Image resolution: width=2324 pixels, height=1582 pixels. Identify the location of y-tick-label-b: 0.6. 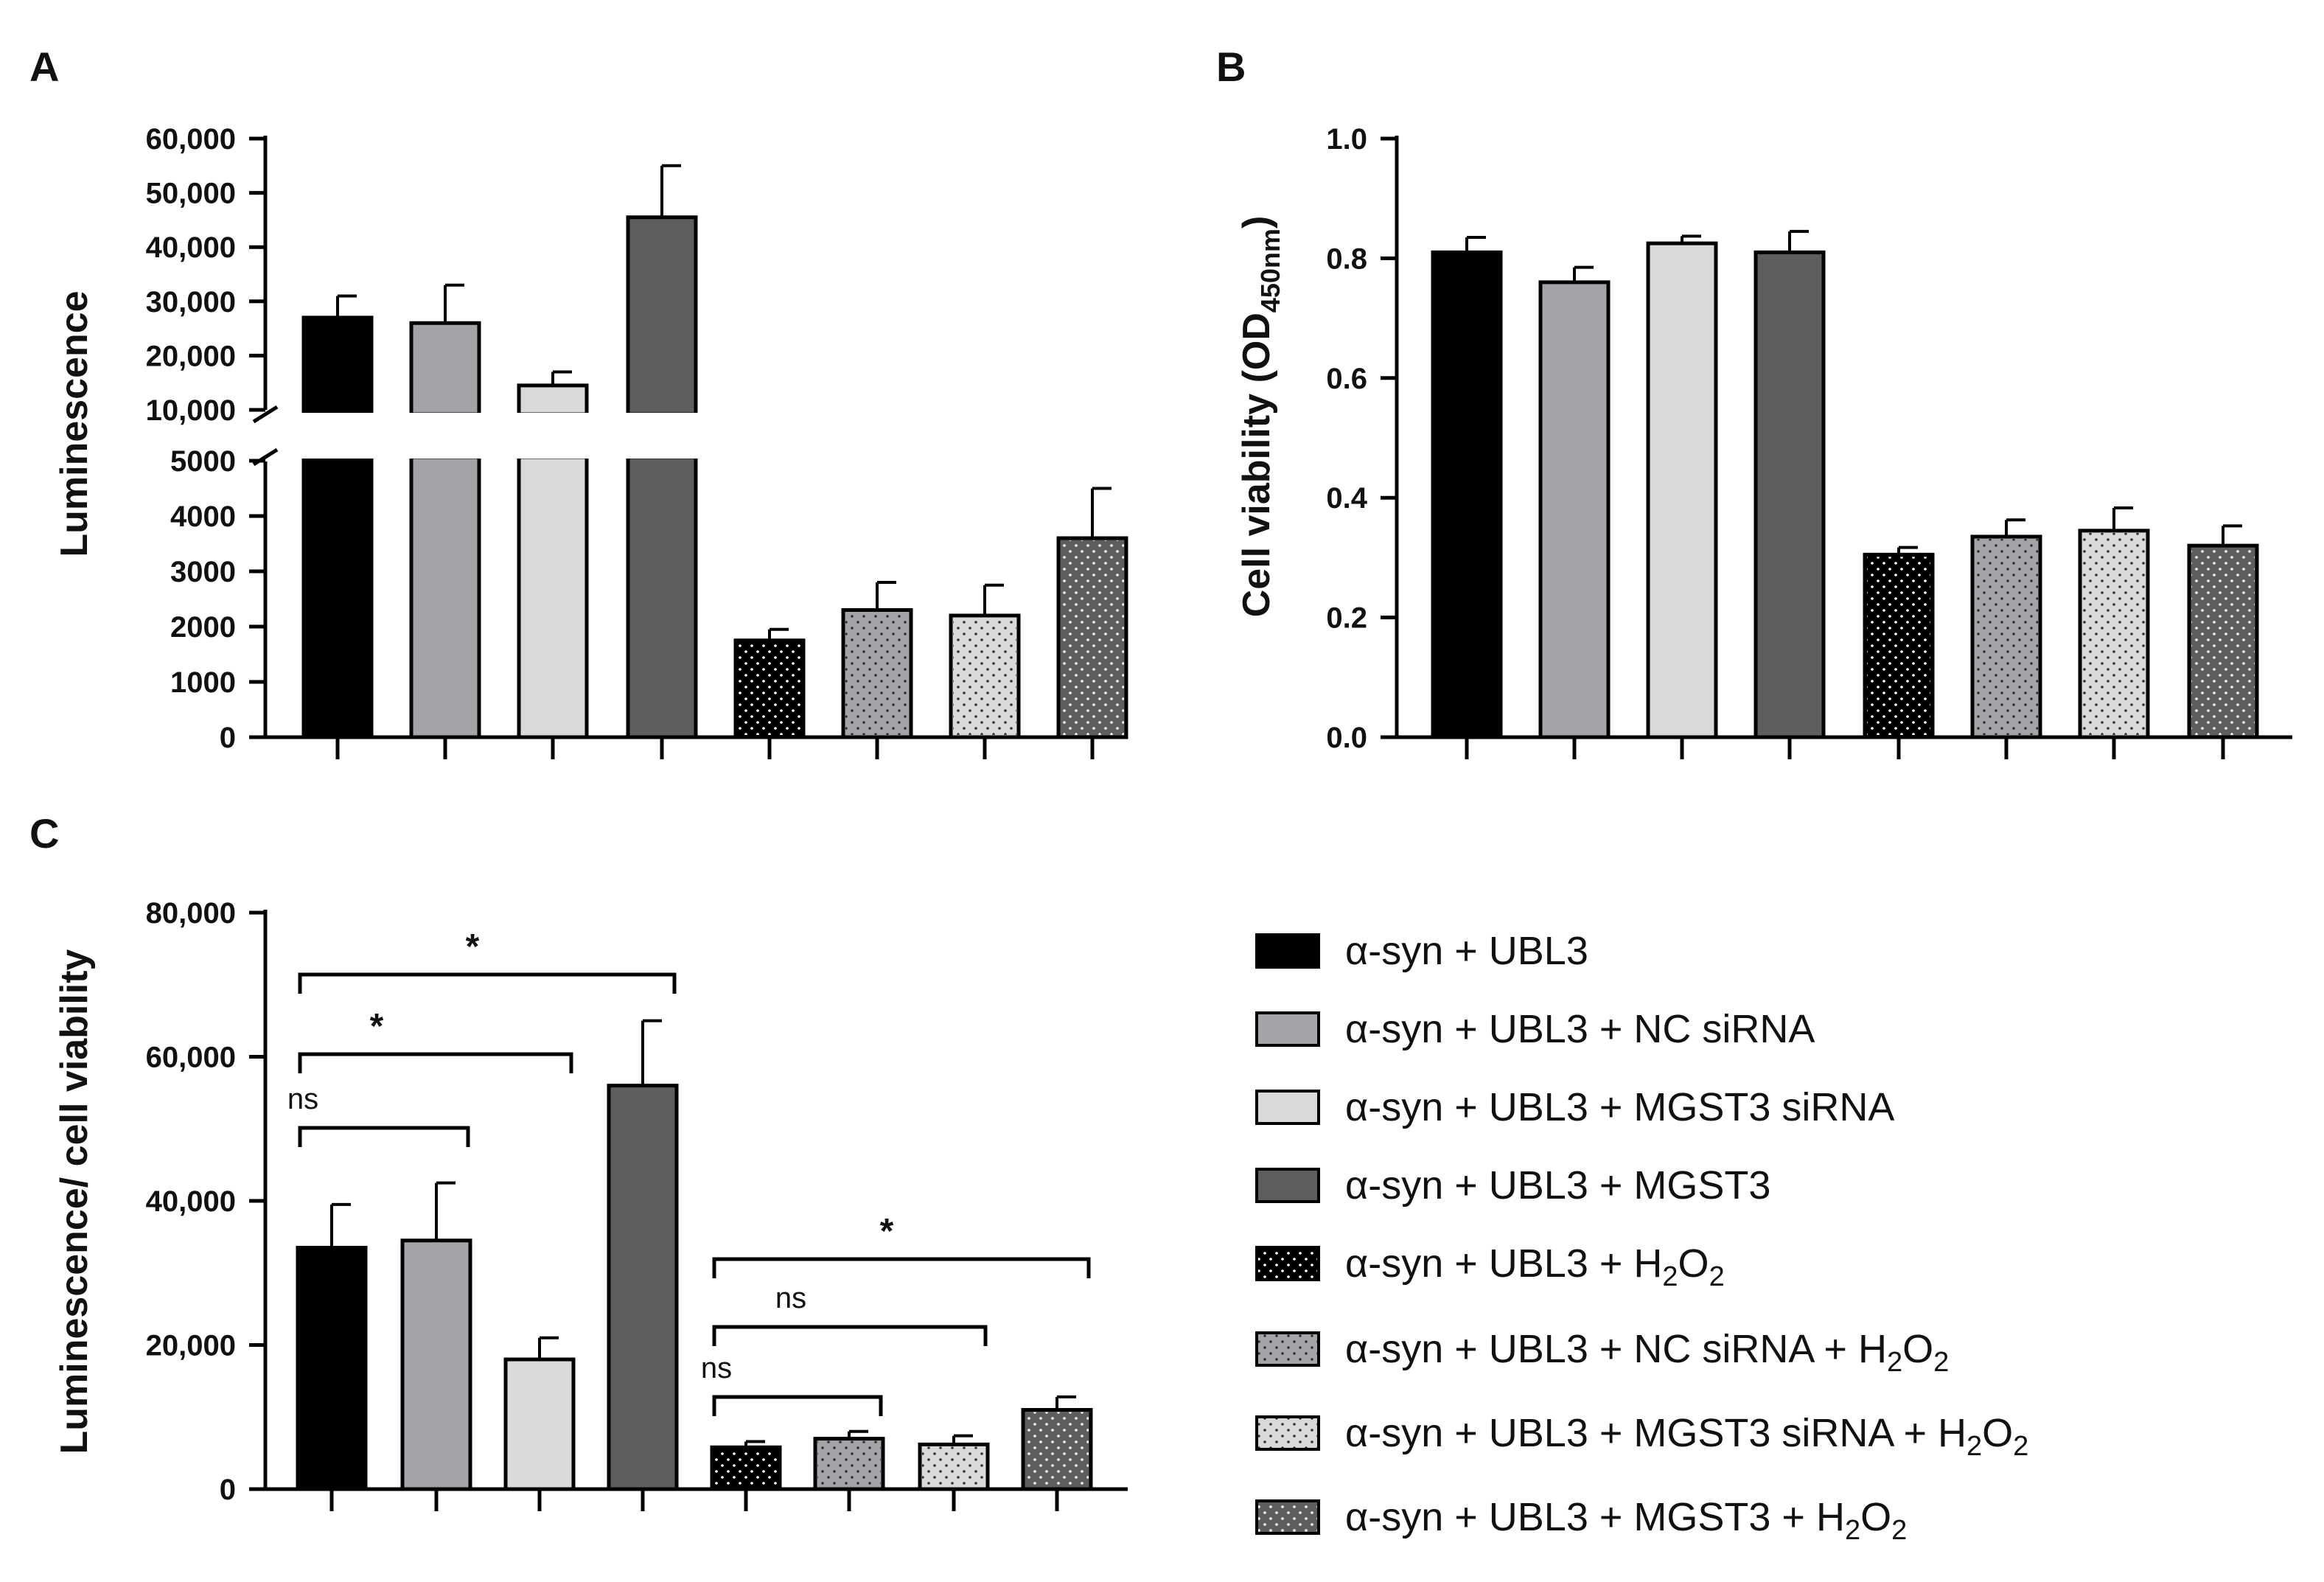
(1346, 379).